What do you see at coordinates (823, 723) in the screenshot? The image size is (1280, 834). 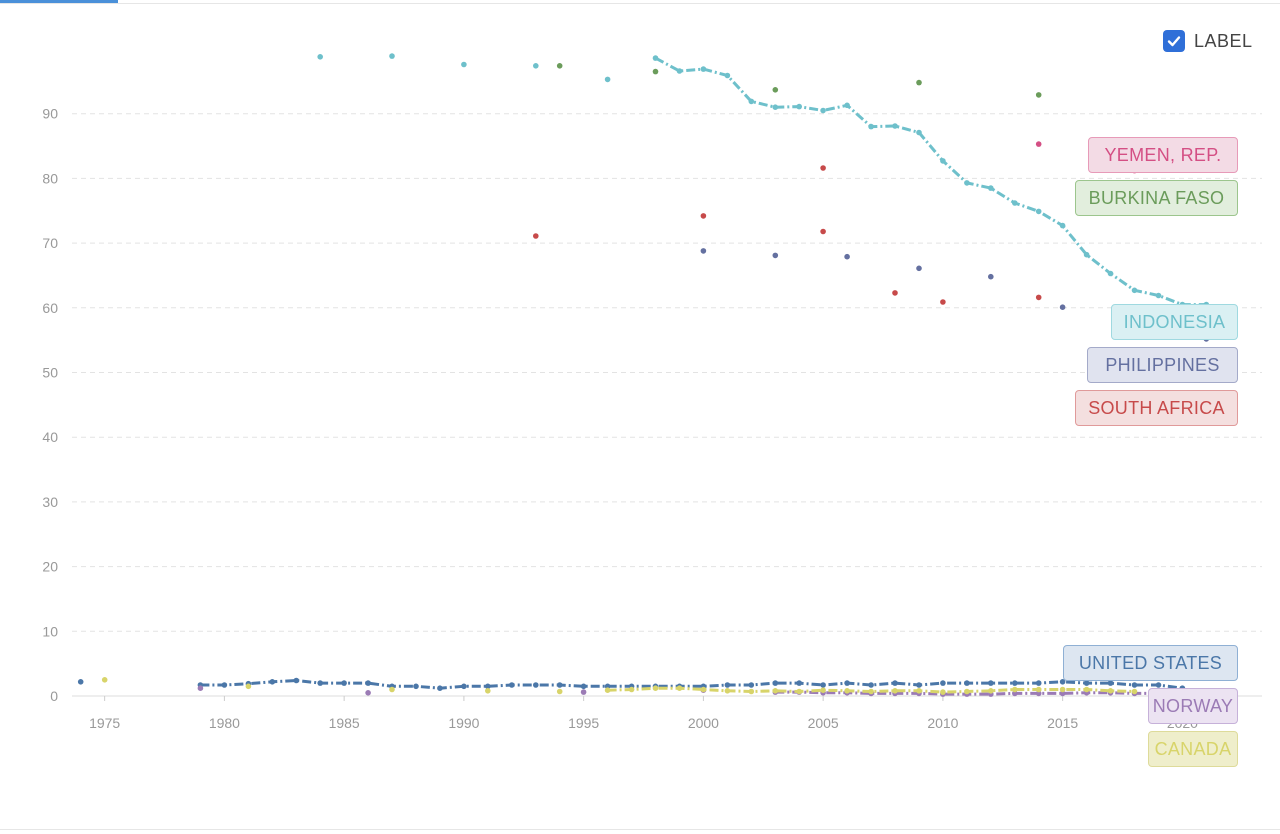 I see `x-tick-label: 2005` at bounding box center [823, 723].